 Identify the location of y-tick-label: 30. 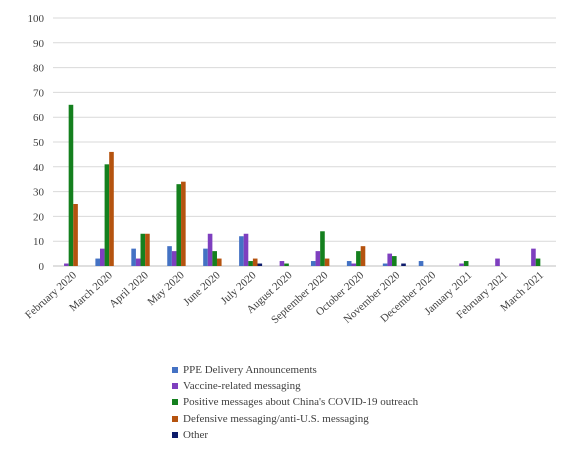
(39, 193).